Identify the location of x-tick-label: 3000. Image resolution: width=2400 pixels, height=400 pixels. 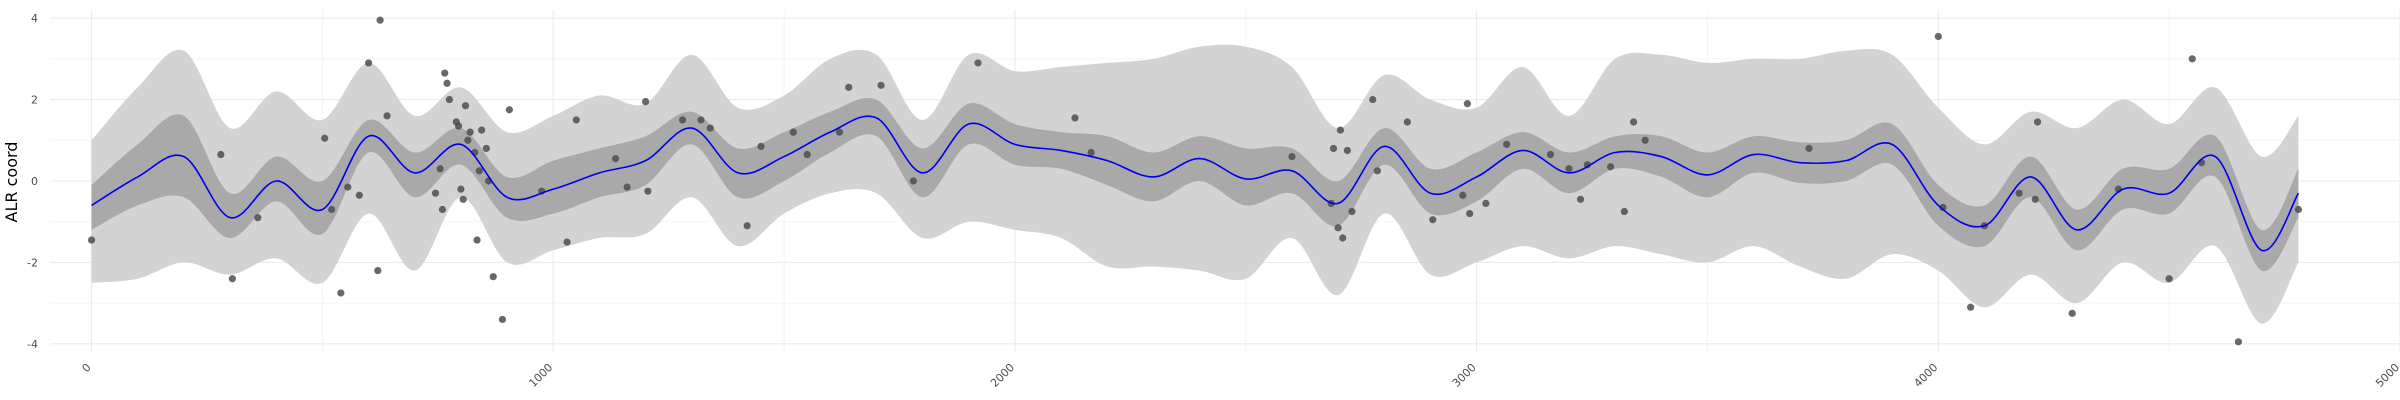
(1464, 375).